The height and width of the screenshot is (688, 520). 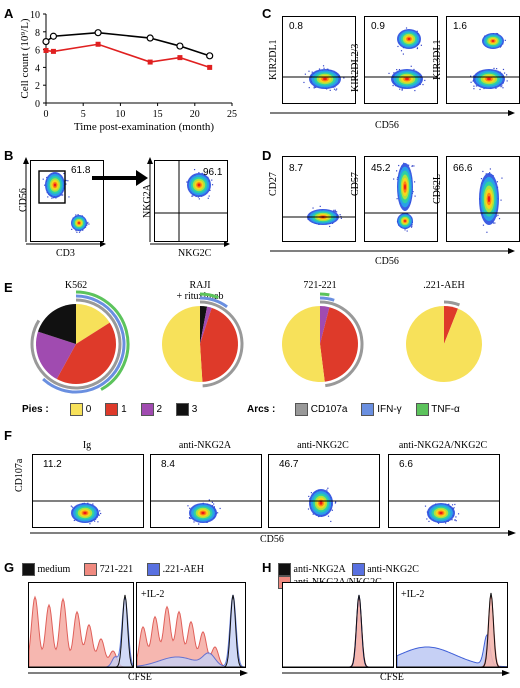 I want to click on legend-label: medium, so click(x=53, y=569).